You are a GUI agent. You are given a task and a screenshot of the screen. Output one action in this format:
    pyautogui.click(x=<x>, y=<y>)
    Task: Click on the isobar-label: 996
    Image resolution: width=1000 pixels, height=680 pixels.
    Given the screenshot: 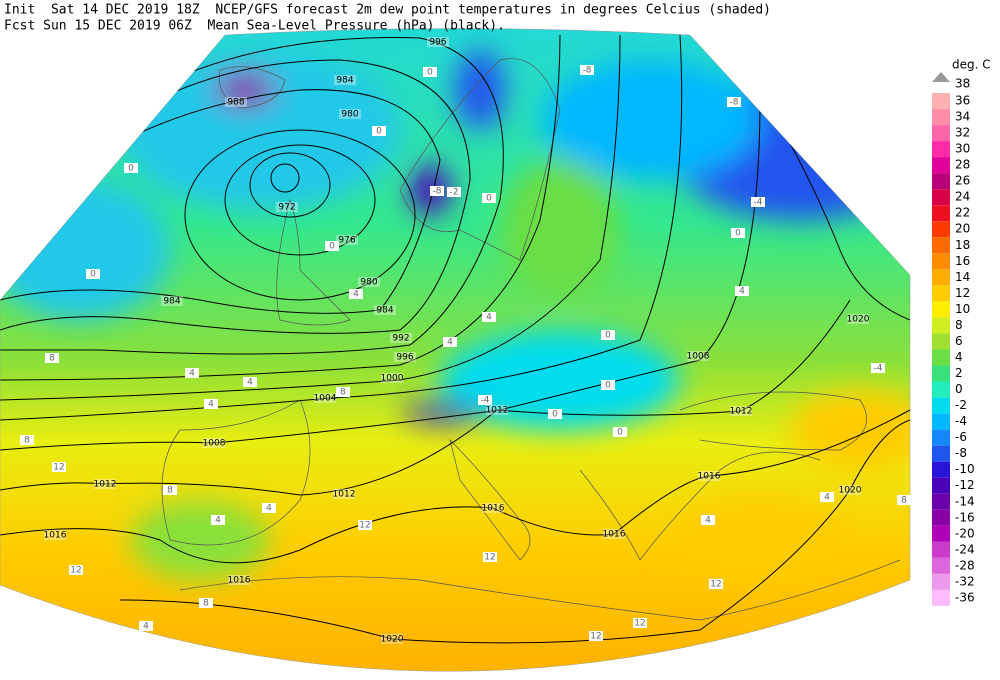 What is the action you would take?
    pyautogui.click(x=404, y=358)
    